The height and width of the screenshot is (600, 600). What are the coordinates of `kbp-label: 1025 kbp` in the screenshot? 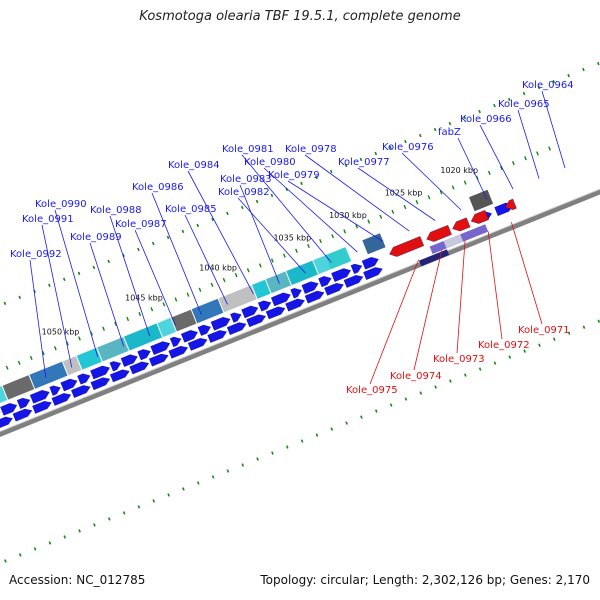 It's located at (404, 193).